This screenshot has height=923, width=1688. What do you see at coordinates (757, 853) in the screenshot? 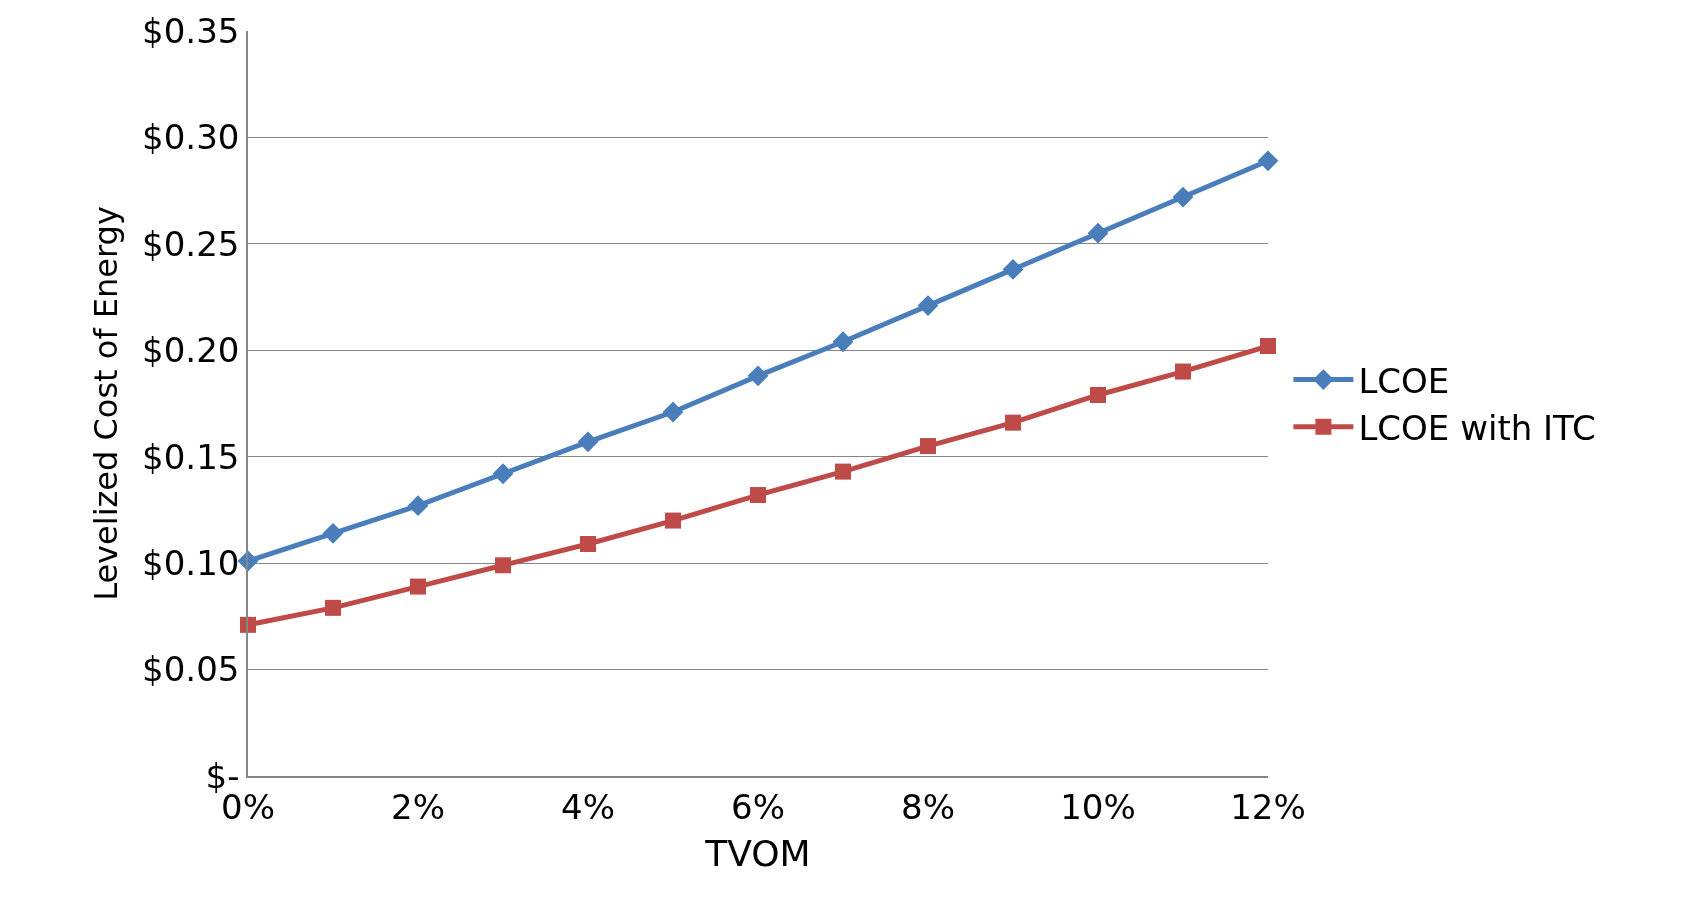
I see `x-axis-title: TVOM` at bounding box center [757, 853].